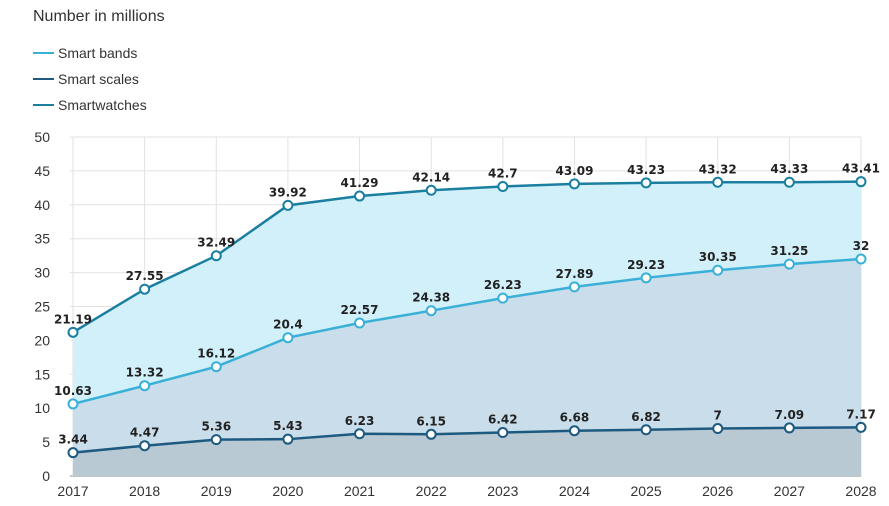 The image size is (889, 506). Describe the element at coordinates (467, 440) in the screenshot. I see `line-smart-scales` at that location.